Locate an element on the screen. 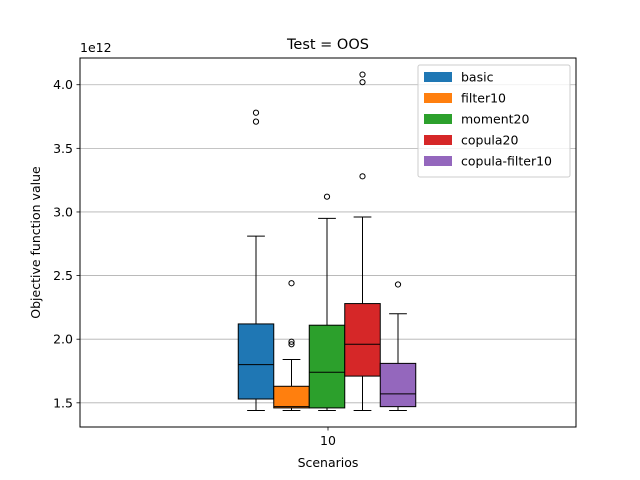 The width and height of the screenshot is (640, 480). box-moment20 is located at coordinates (327, 302).